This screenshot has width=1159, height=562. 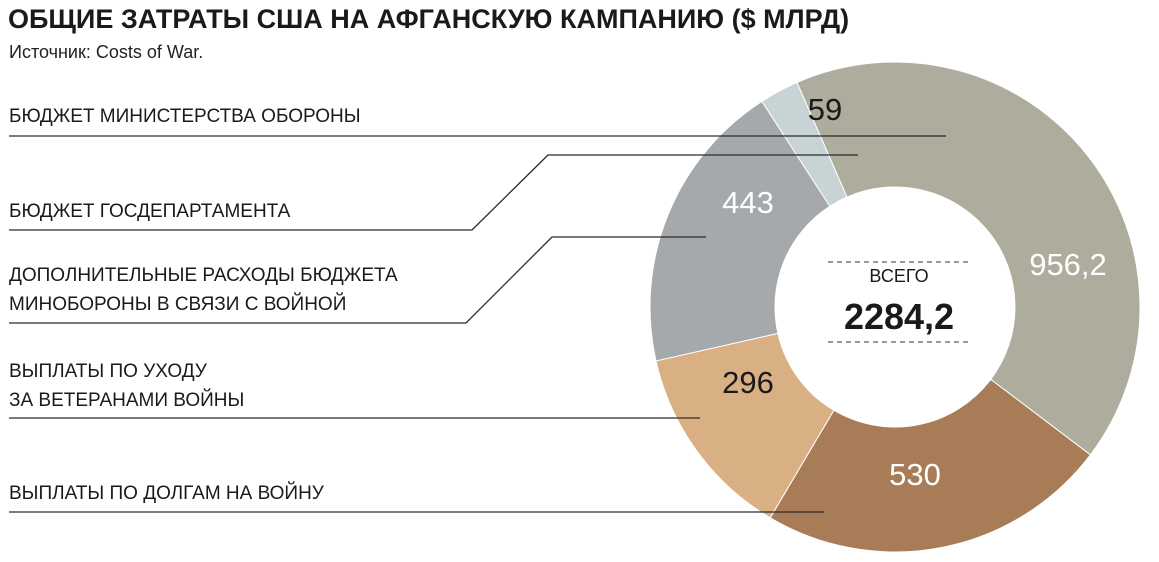 I want to click on label-defense-line-1: БЮДЖЕТ МИНИСТЕРСТВА ОБОРОНЫ, so click(x=185, y=116).